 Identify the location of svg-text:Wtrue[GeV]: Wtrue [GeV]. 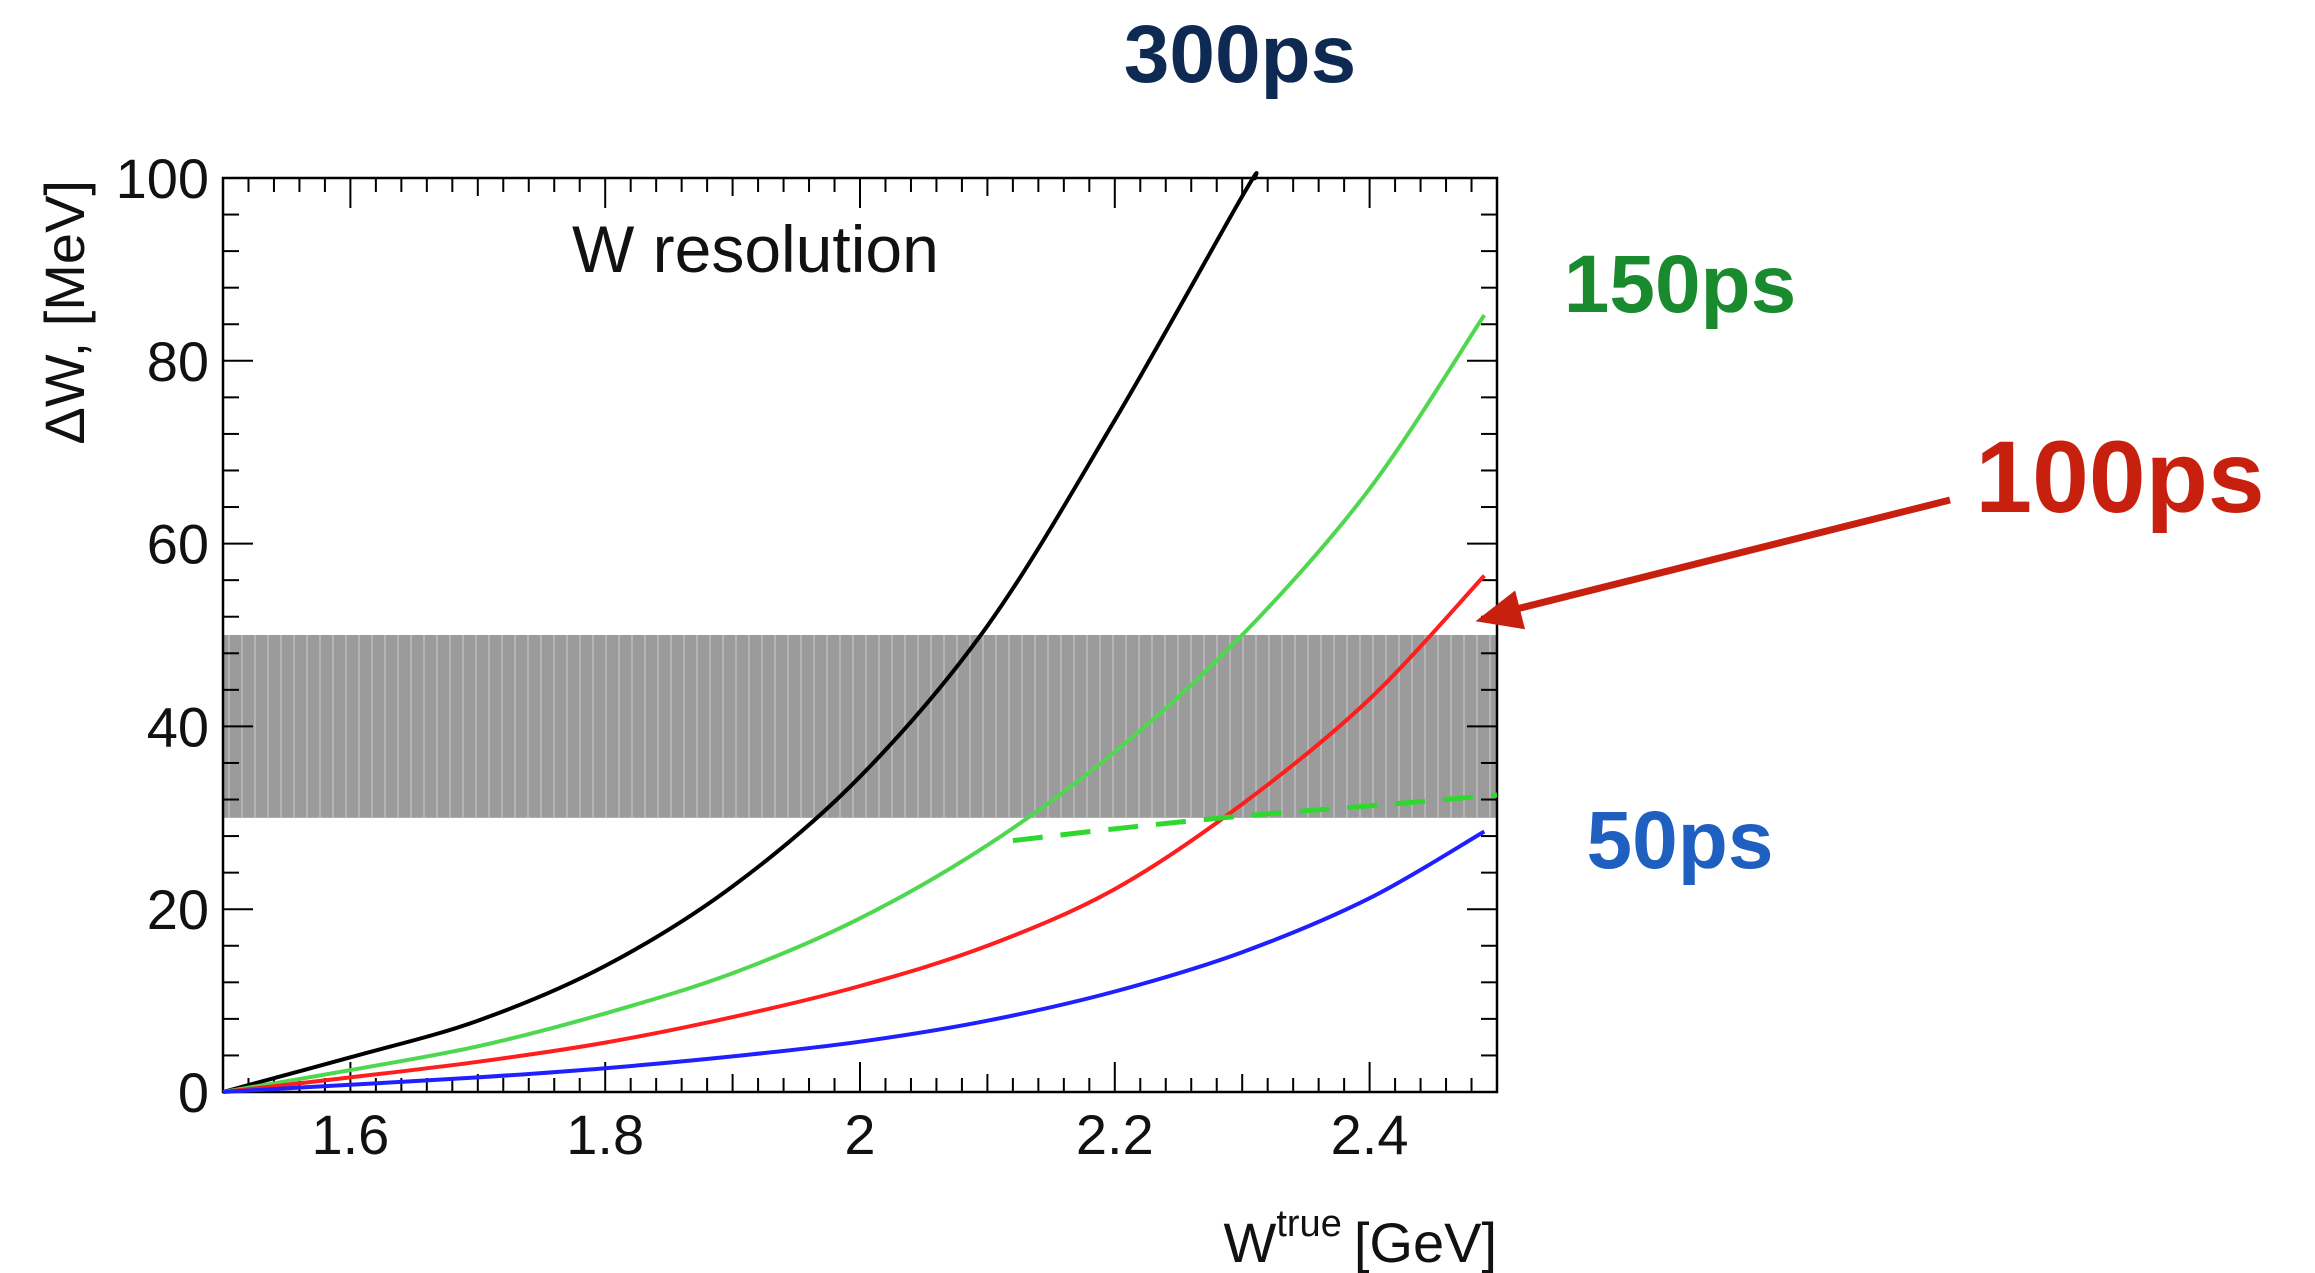
(1360, 1238).